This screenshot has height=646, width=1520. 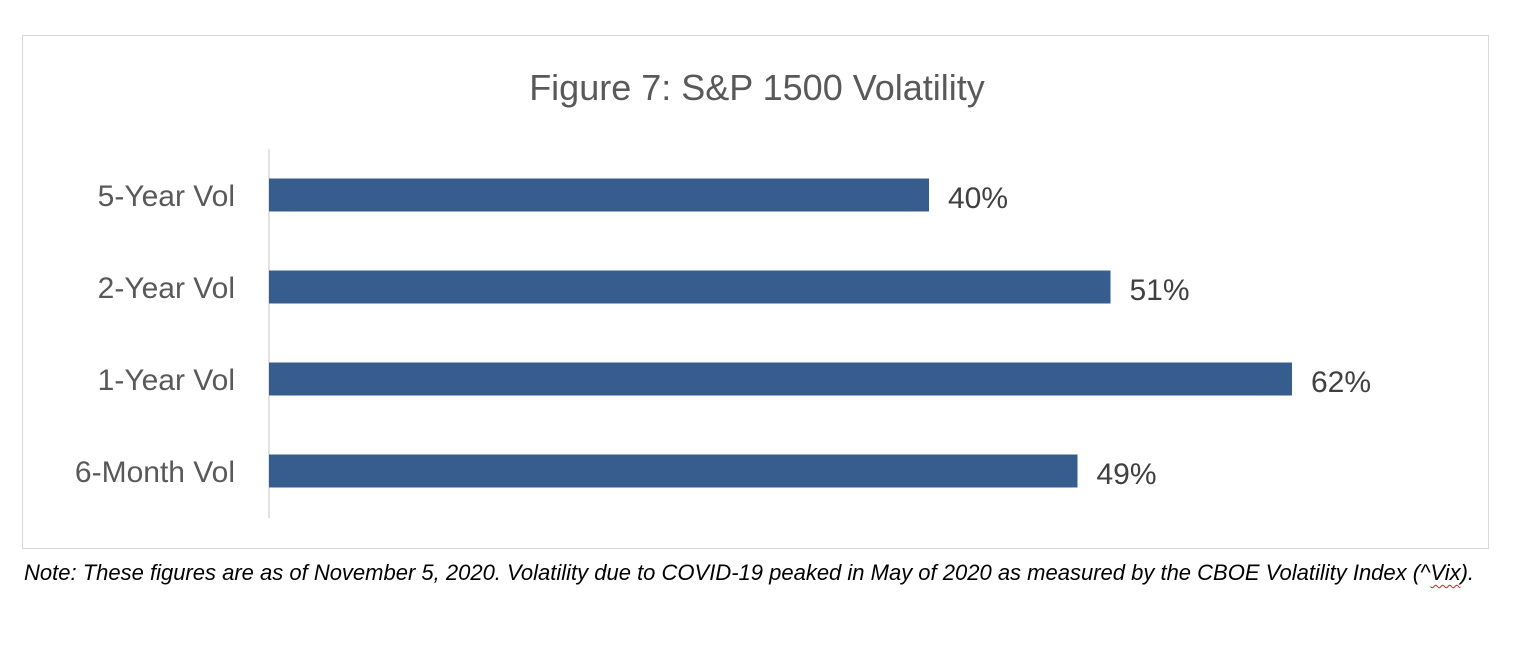 What do you see at coordinates (166, 196) in the screenshot?
I see `category-label: 5-Year Vol` at bounding box center [166, 196].